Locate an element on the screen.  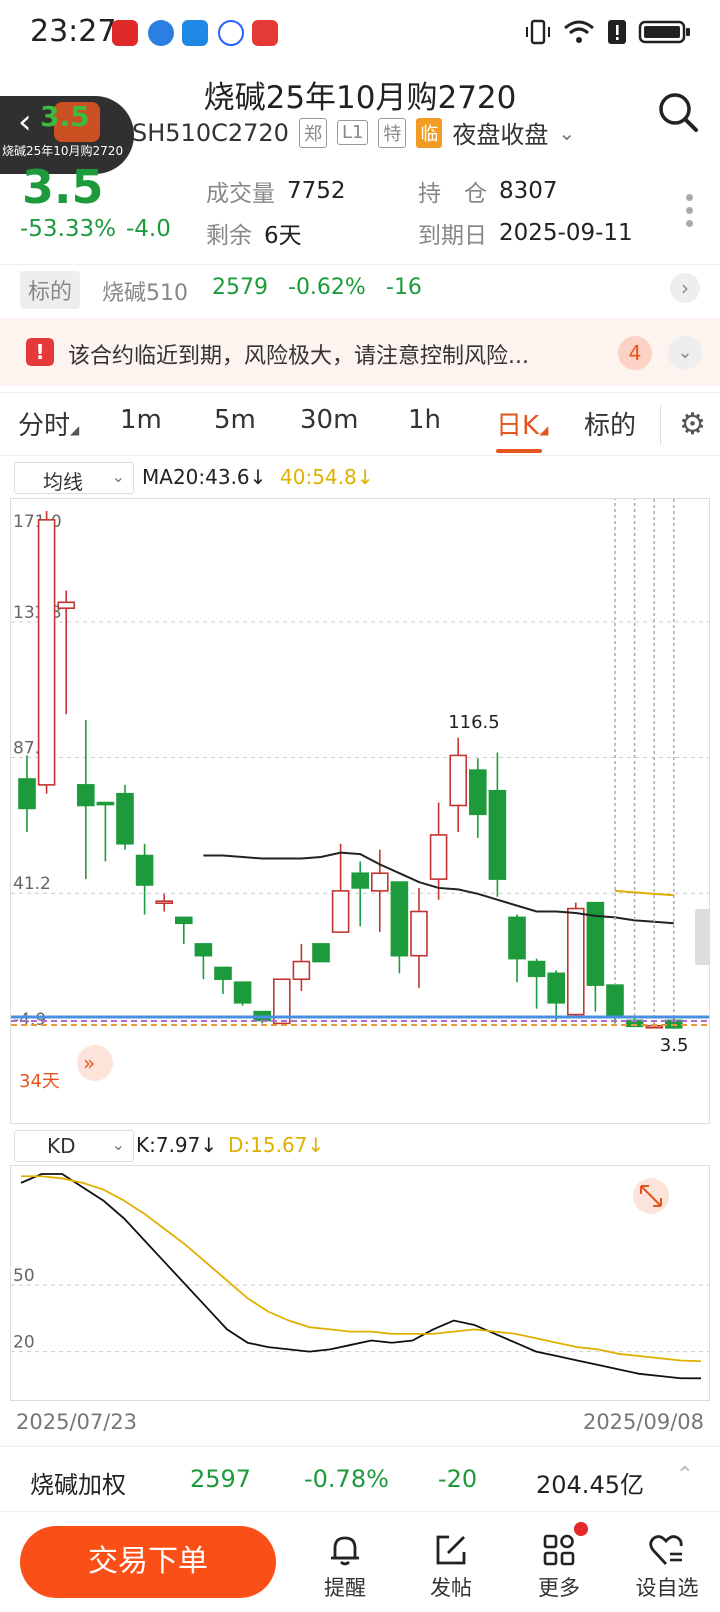
open-interest-value: 8307 is located at coordinates (528, 191).